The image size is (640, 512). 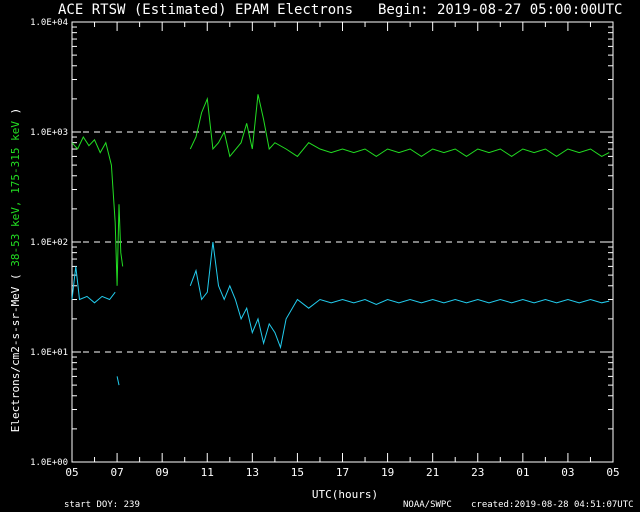 I want to click on x-axis-label: UTC(hours), so click(x=345, y=494).